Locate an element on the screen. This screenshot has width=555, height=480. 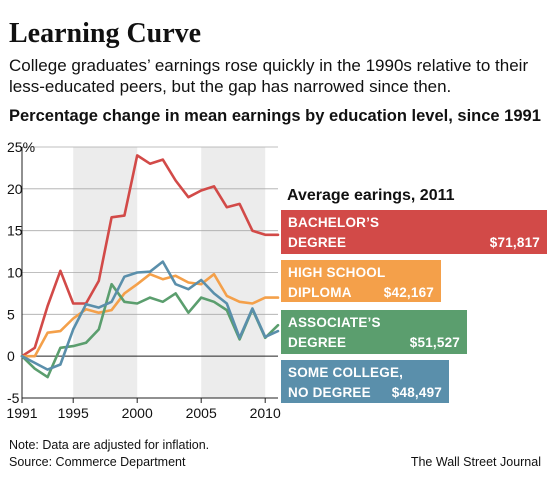
legend-label-line1: SOME COLLEGE, is located at coordinates (345, 372).